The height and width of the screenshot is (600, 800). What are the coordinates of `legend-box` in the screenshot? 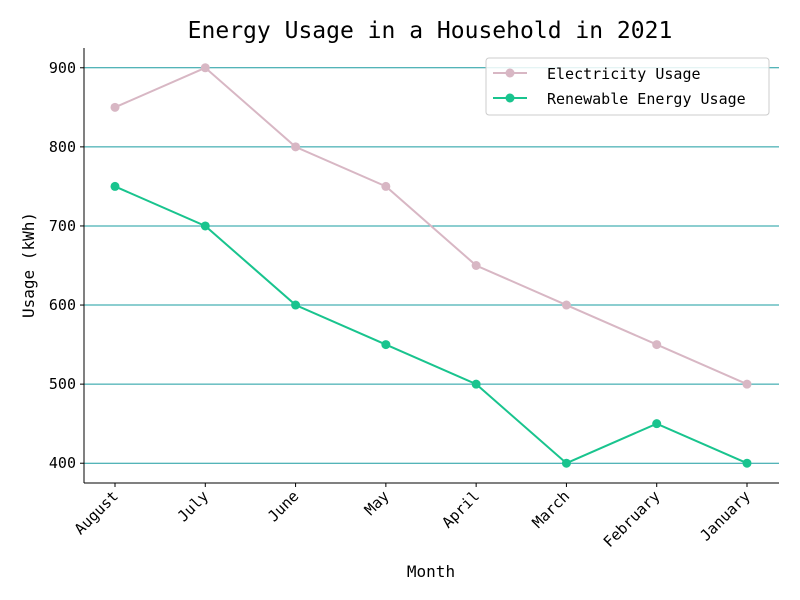 It's located at (627, 86).